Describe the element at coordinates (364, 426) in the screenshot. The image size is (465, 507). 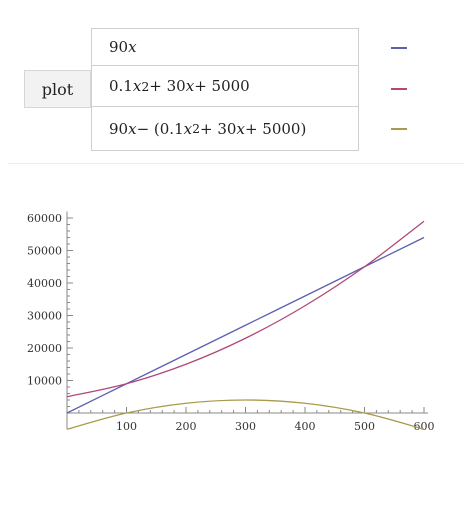
I see `x-tick-label: 500` at that location.